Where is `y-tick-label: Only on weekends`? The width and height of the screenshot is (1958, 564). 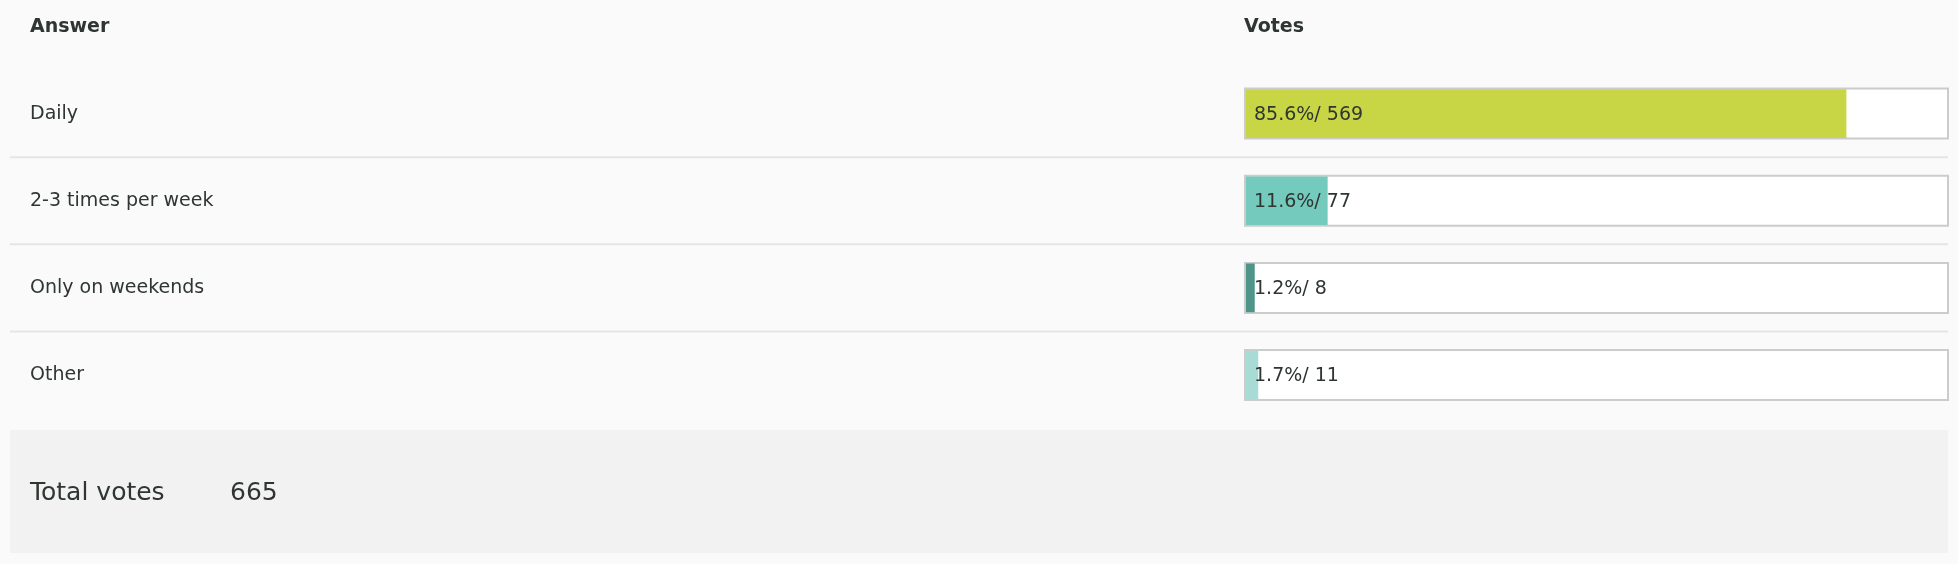
y-tick-label: Only on weekends is located at coordinates (117, 285).